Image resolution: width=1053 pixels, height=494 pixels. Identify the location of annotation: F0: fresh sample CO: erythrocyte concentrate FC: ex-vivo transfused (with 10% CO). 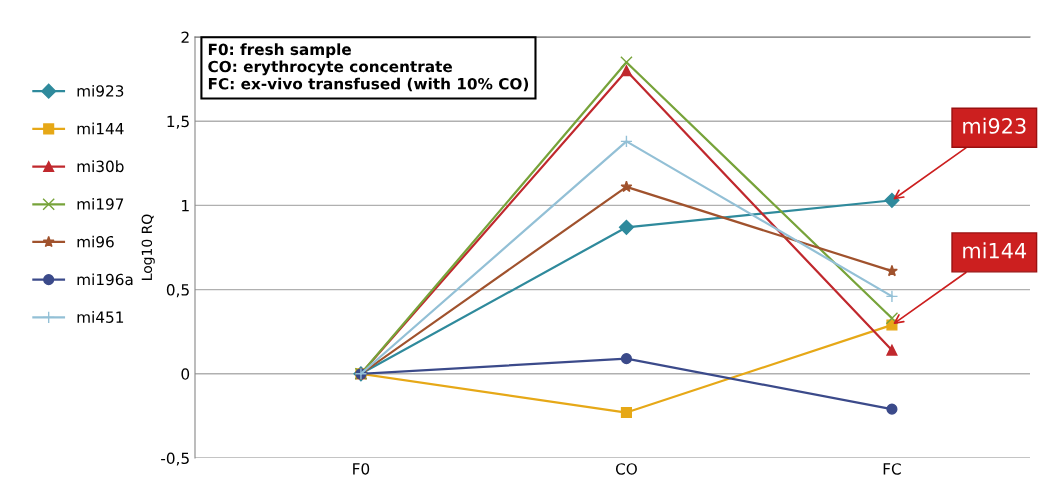
(368, 67).